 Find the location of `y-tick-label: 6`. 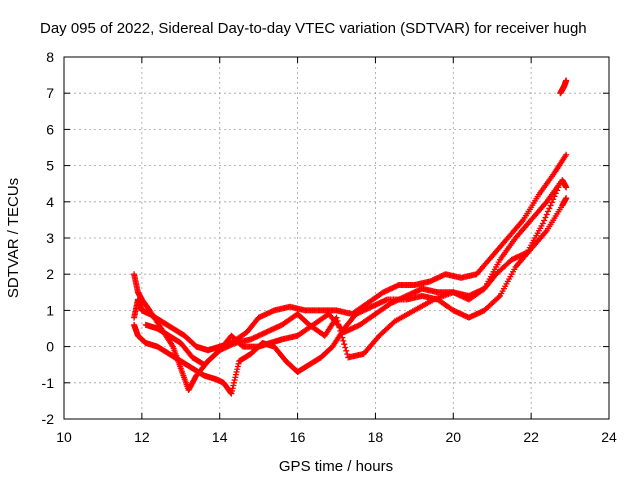

y-tick-label: 6 is located at coordinates (50, 129).